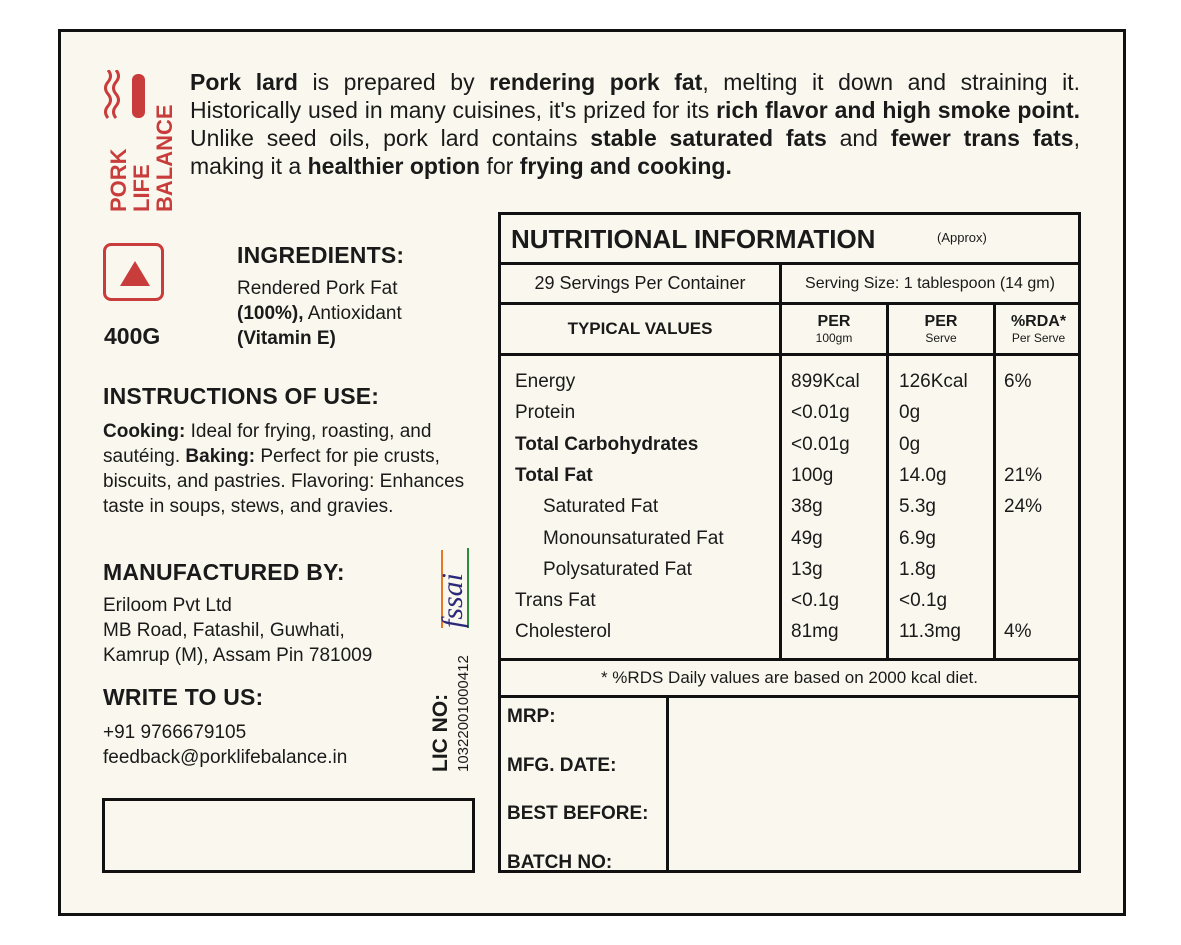 Image resolution: width=1181 pixels, height=945 pixels. I want to click on nutrient-per100: 13g, so click(807, 569).